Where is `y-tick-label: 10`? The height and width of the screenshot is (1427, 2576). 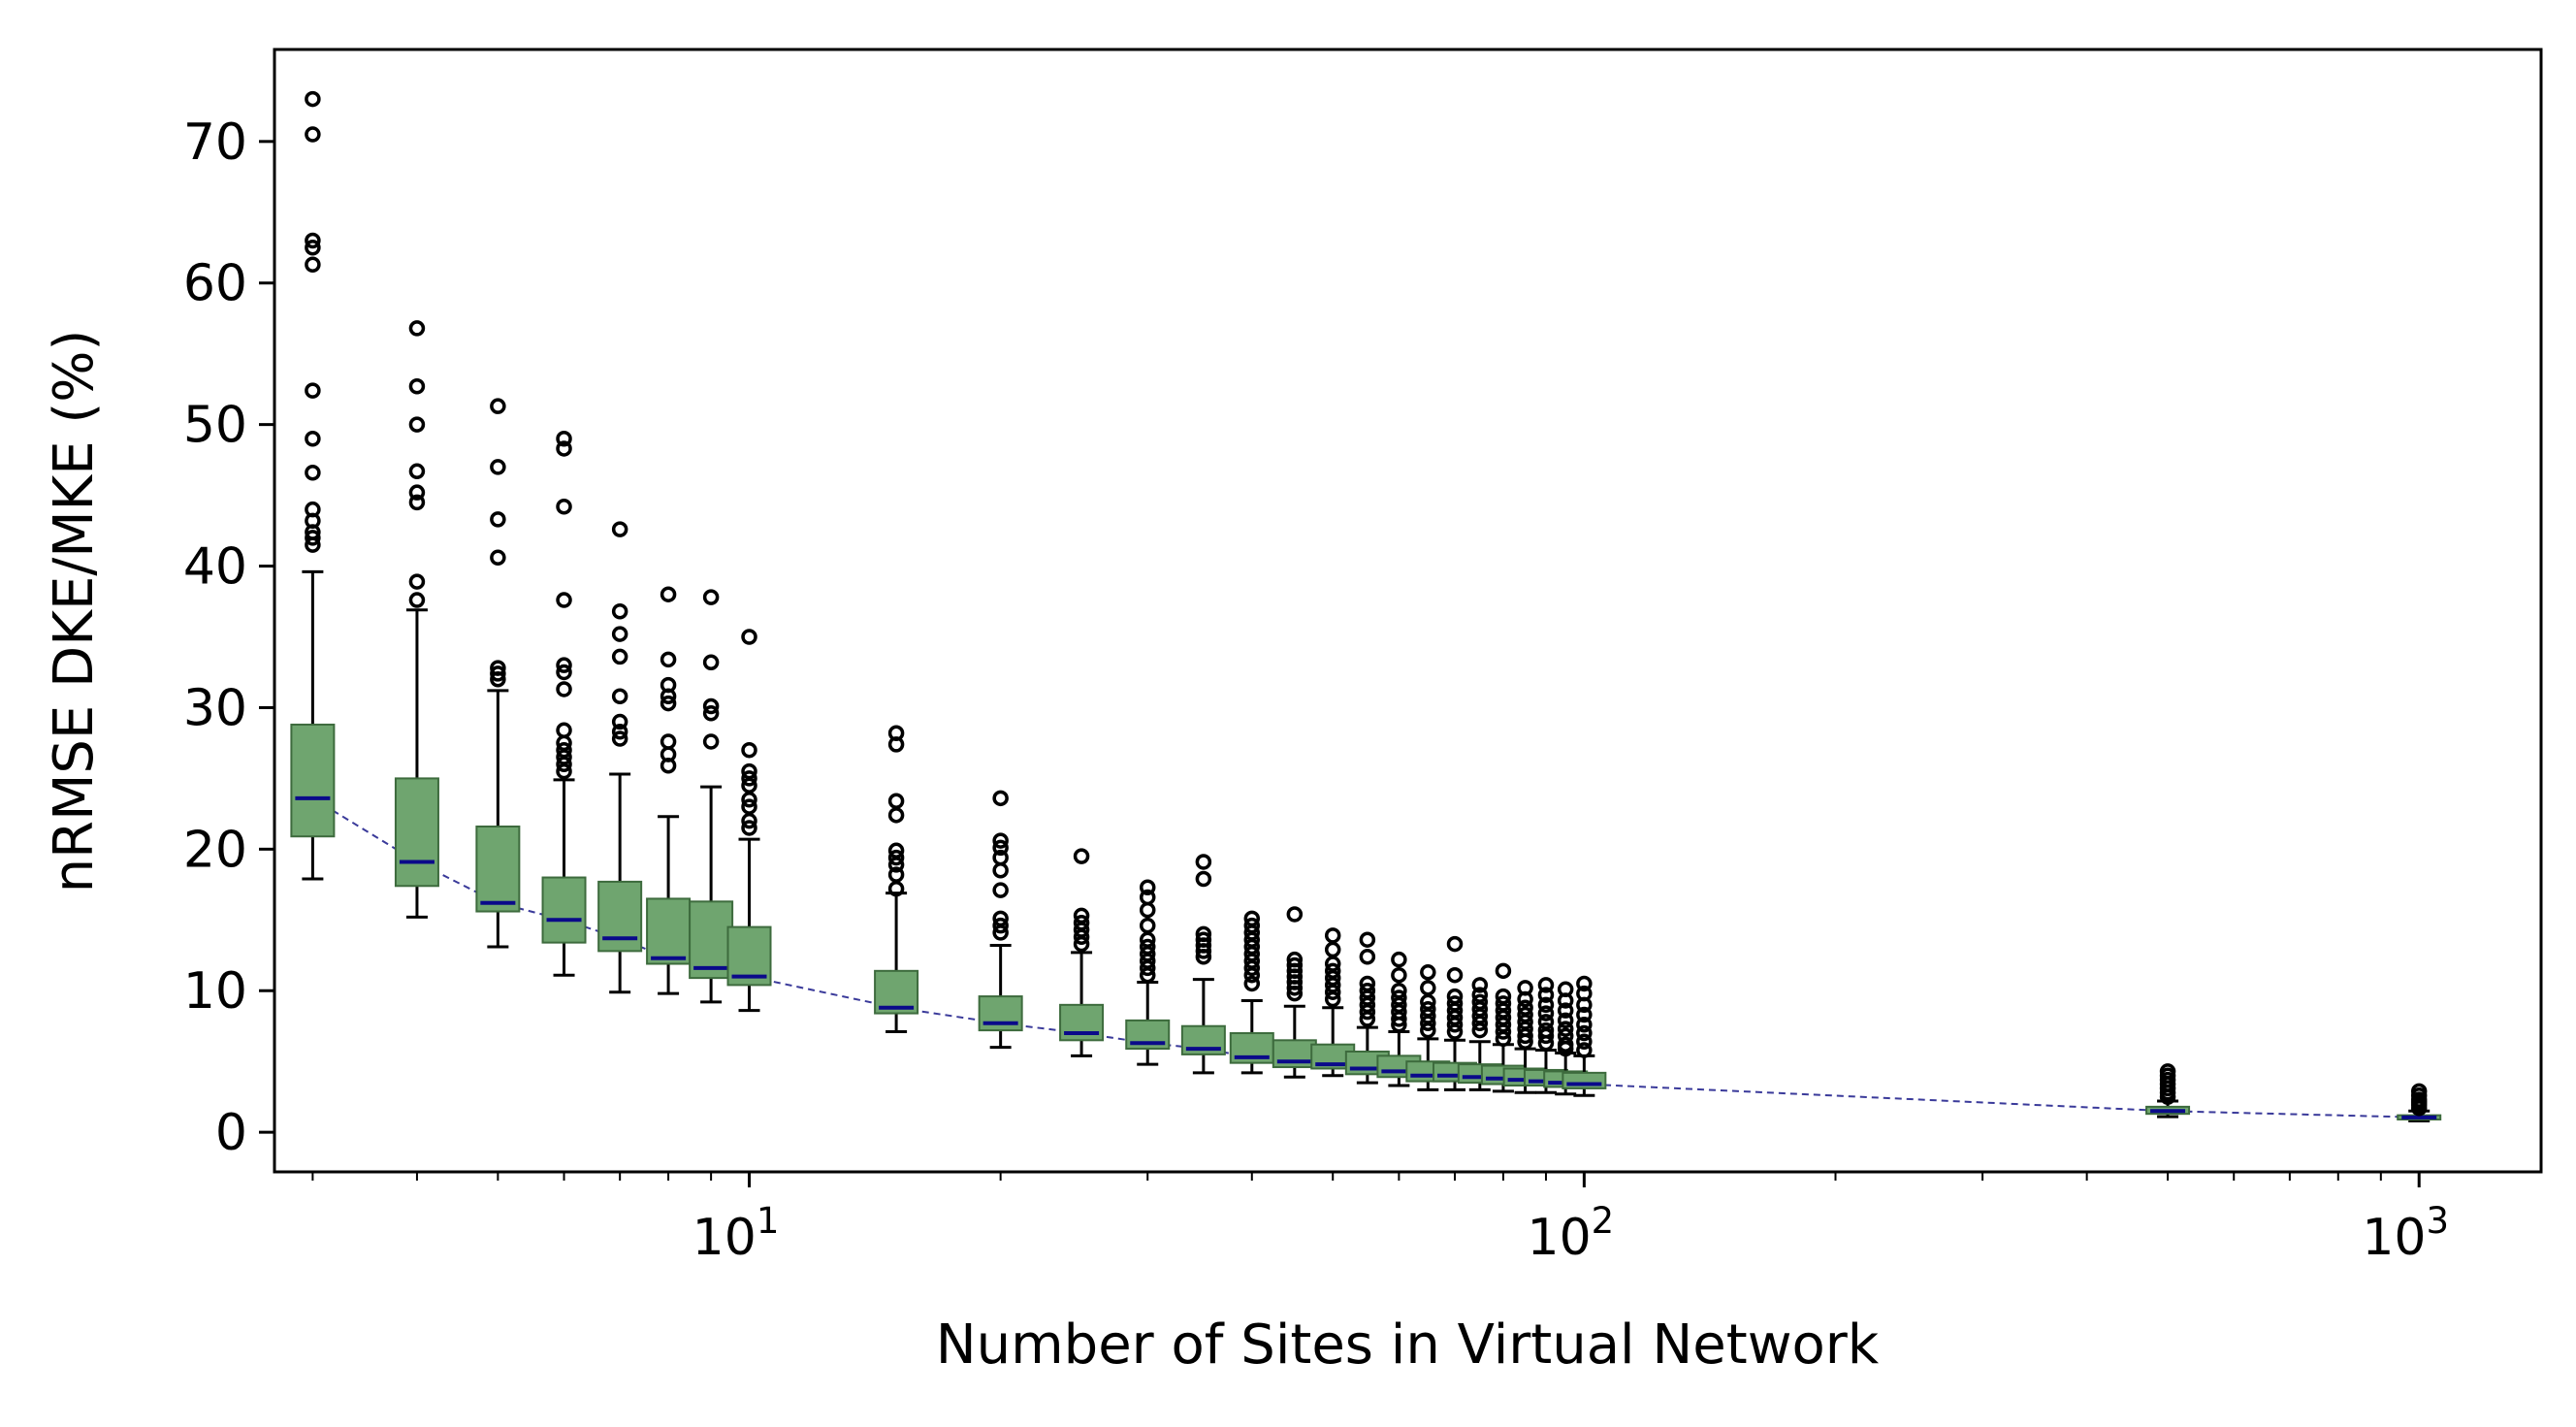 y-tick-label: 10 is located at coordinates (215, 991).